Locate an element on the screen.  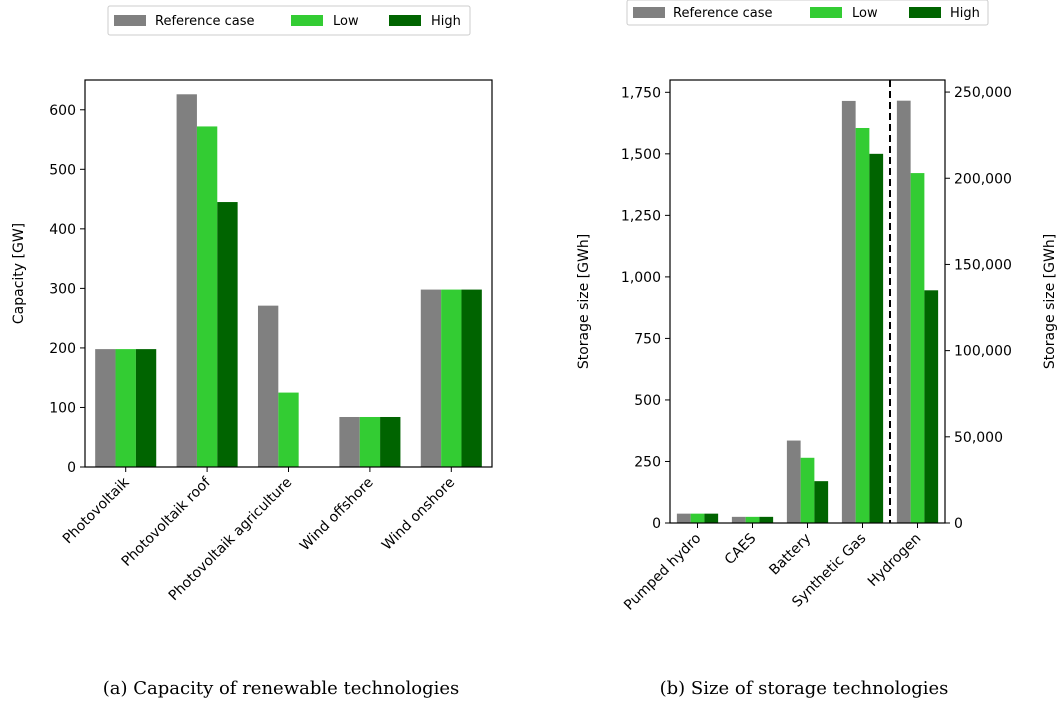
xtick-label-a-3: Wind offshore is located at coordinates (337, 515).